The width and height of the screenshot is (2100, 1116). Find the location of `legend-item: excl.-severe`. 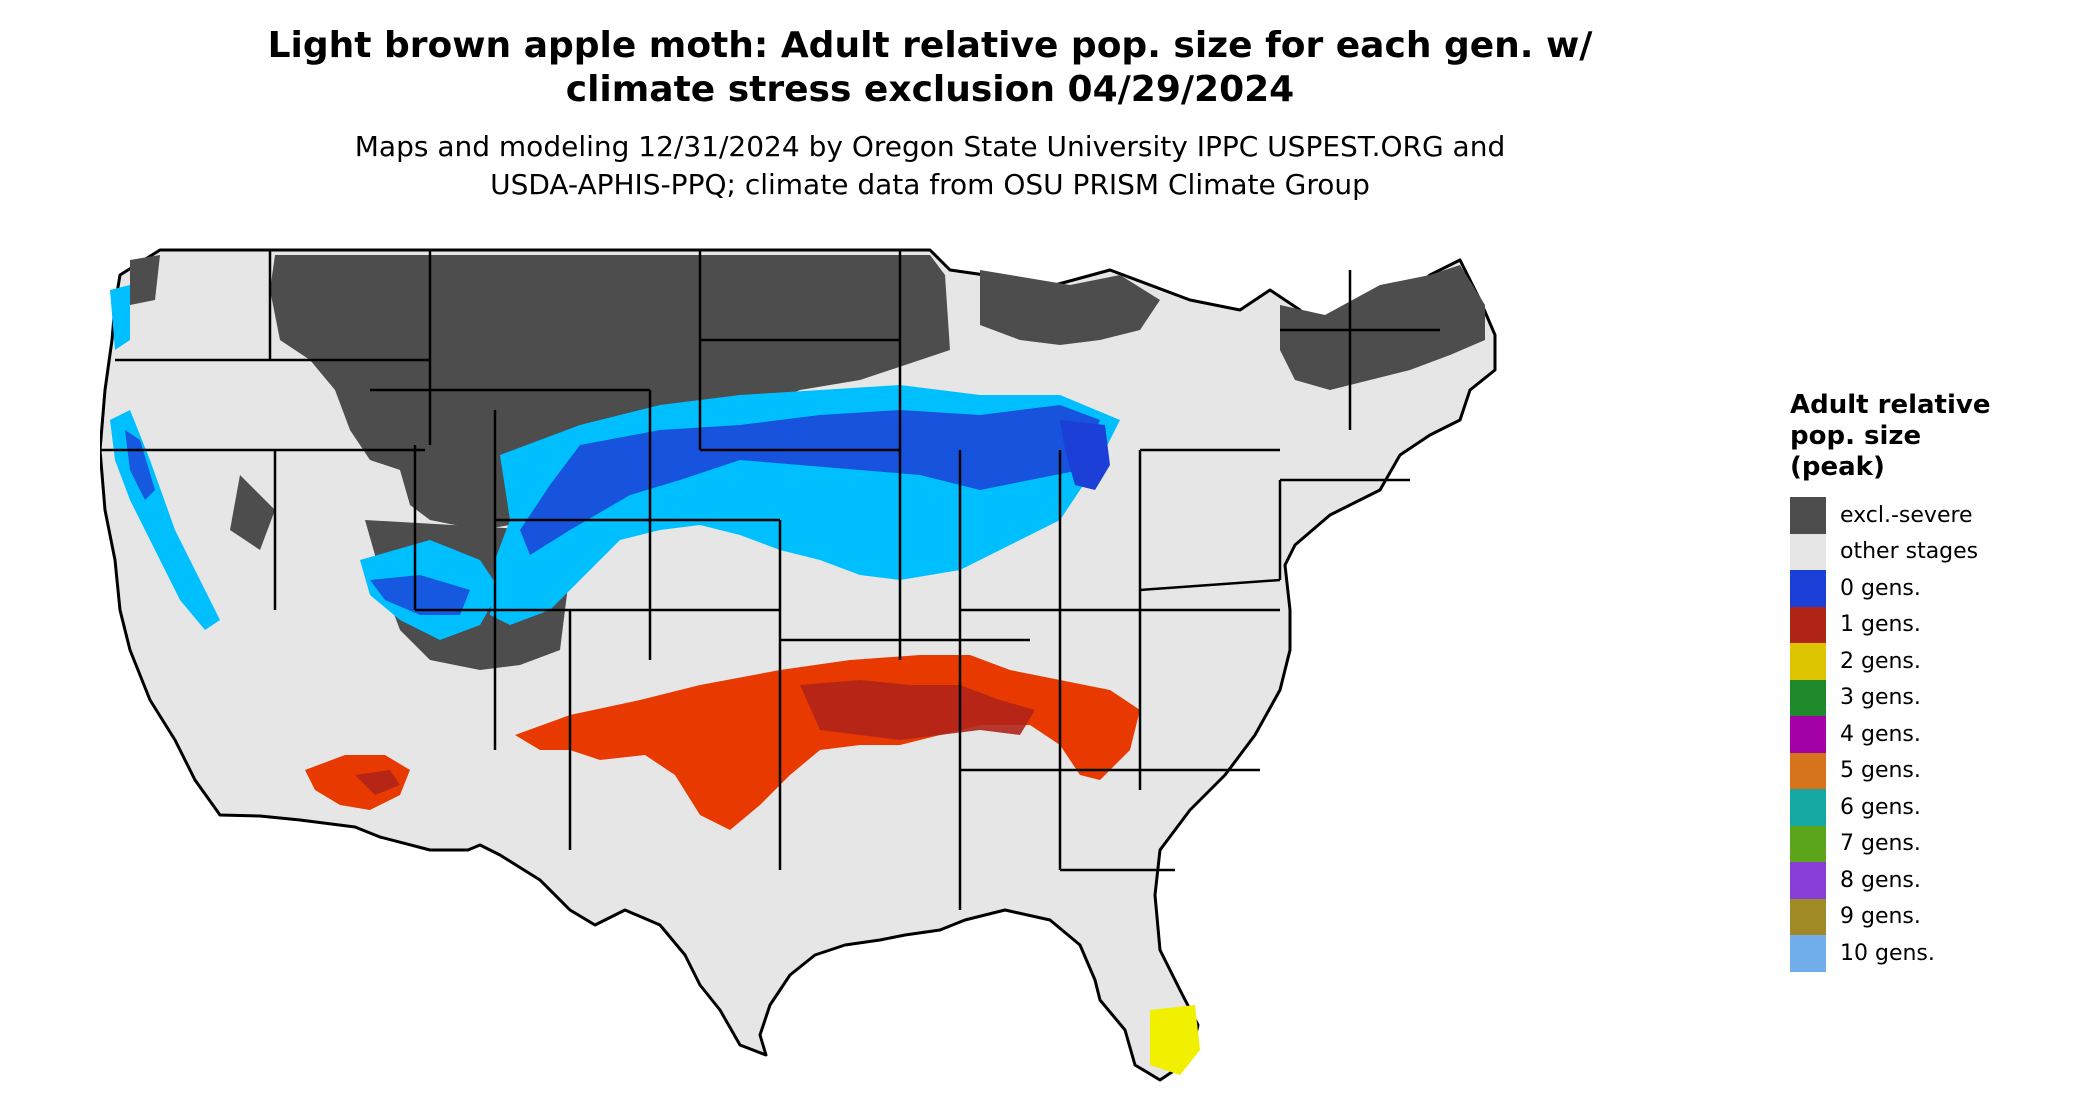

legend-item: excl.-severe is located at coordinates (1940, 515).